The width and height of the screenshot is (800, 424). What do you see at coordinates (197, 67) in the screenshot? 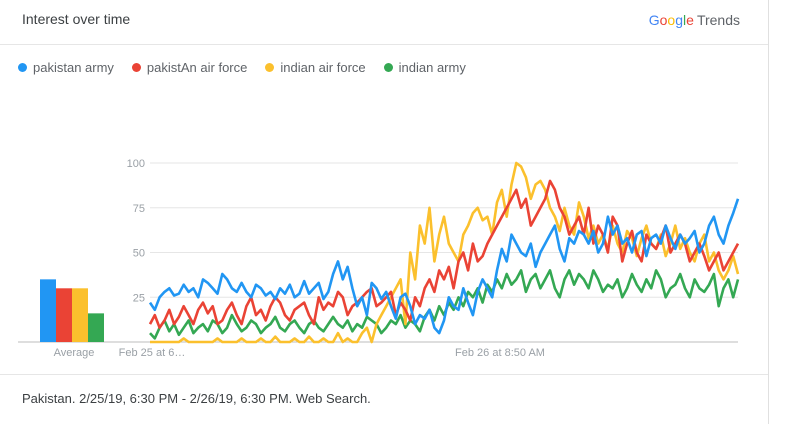
I see `legend-label: pakistAn air force` at bounding box center [197, 67].